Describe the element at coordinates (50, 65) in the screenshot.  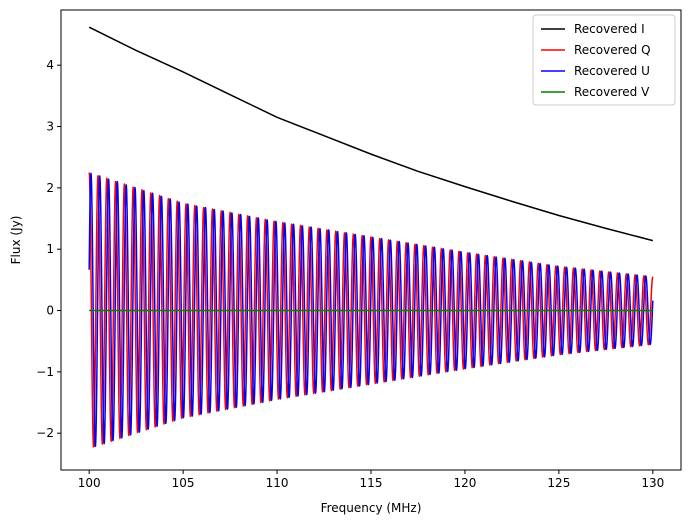
I see `y-tick-label: 4` at that location.